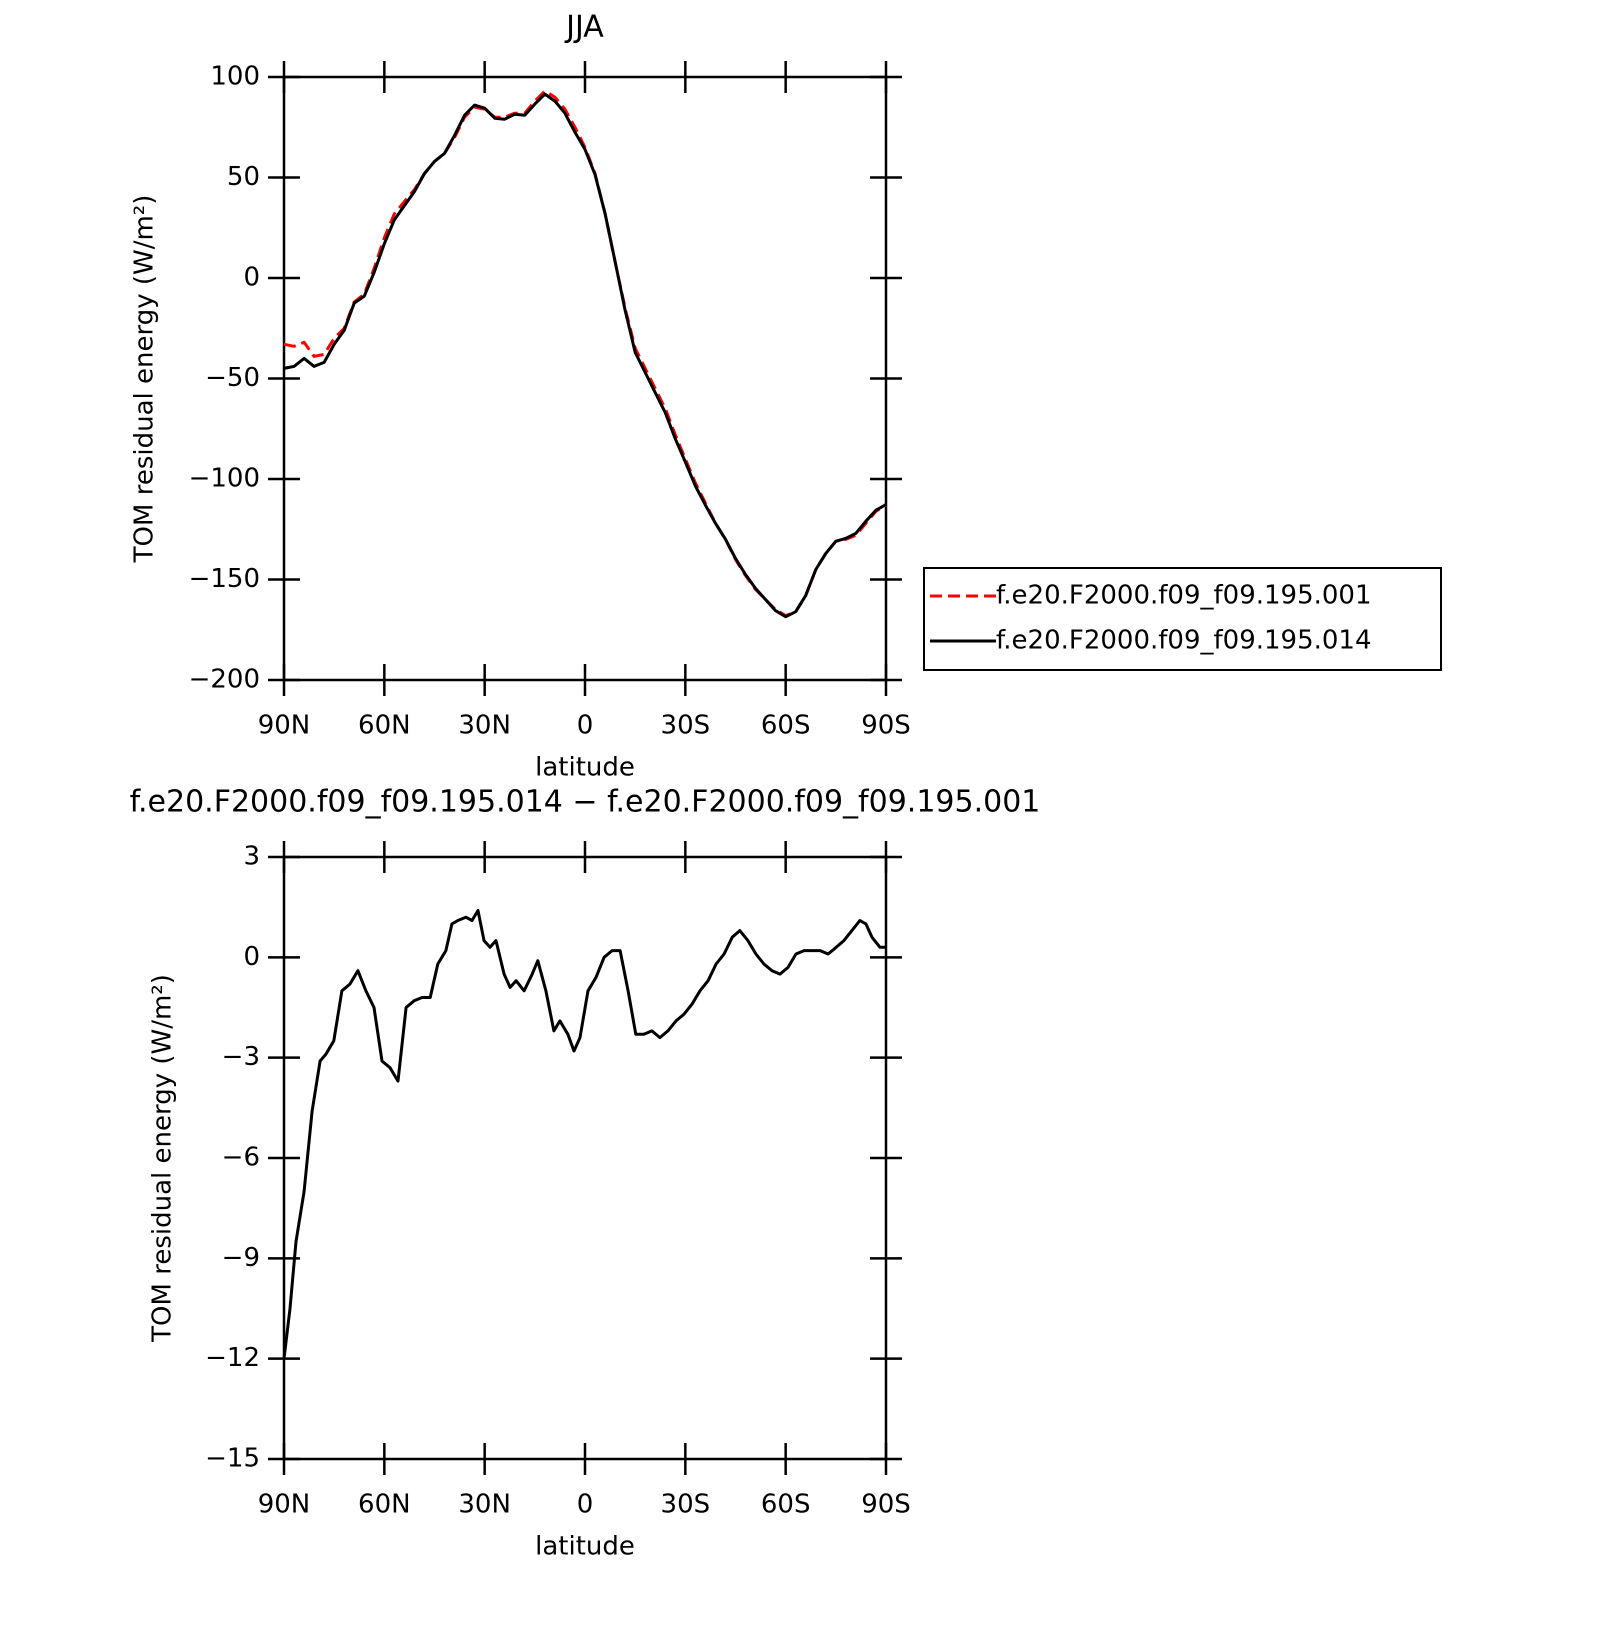  What do you see at coordinates (224, 579) in the screenshot?
I see `y-tick-label: −150` at bounding box center [224, 579].